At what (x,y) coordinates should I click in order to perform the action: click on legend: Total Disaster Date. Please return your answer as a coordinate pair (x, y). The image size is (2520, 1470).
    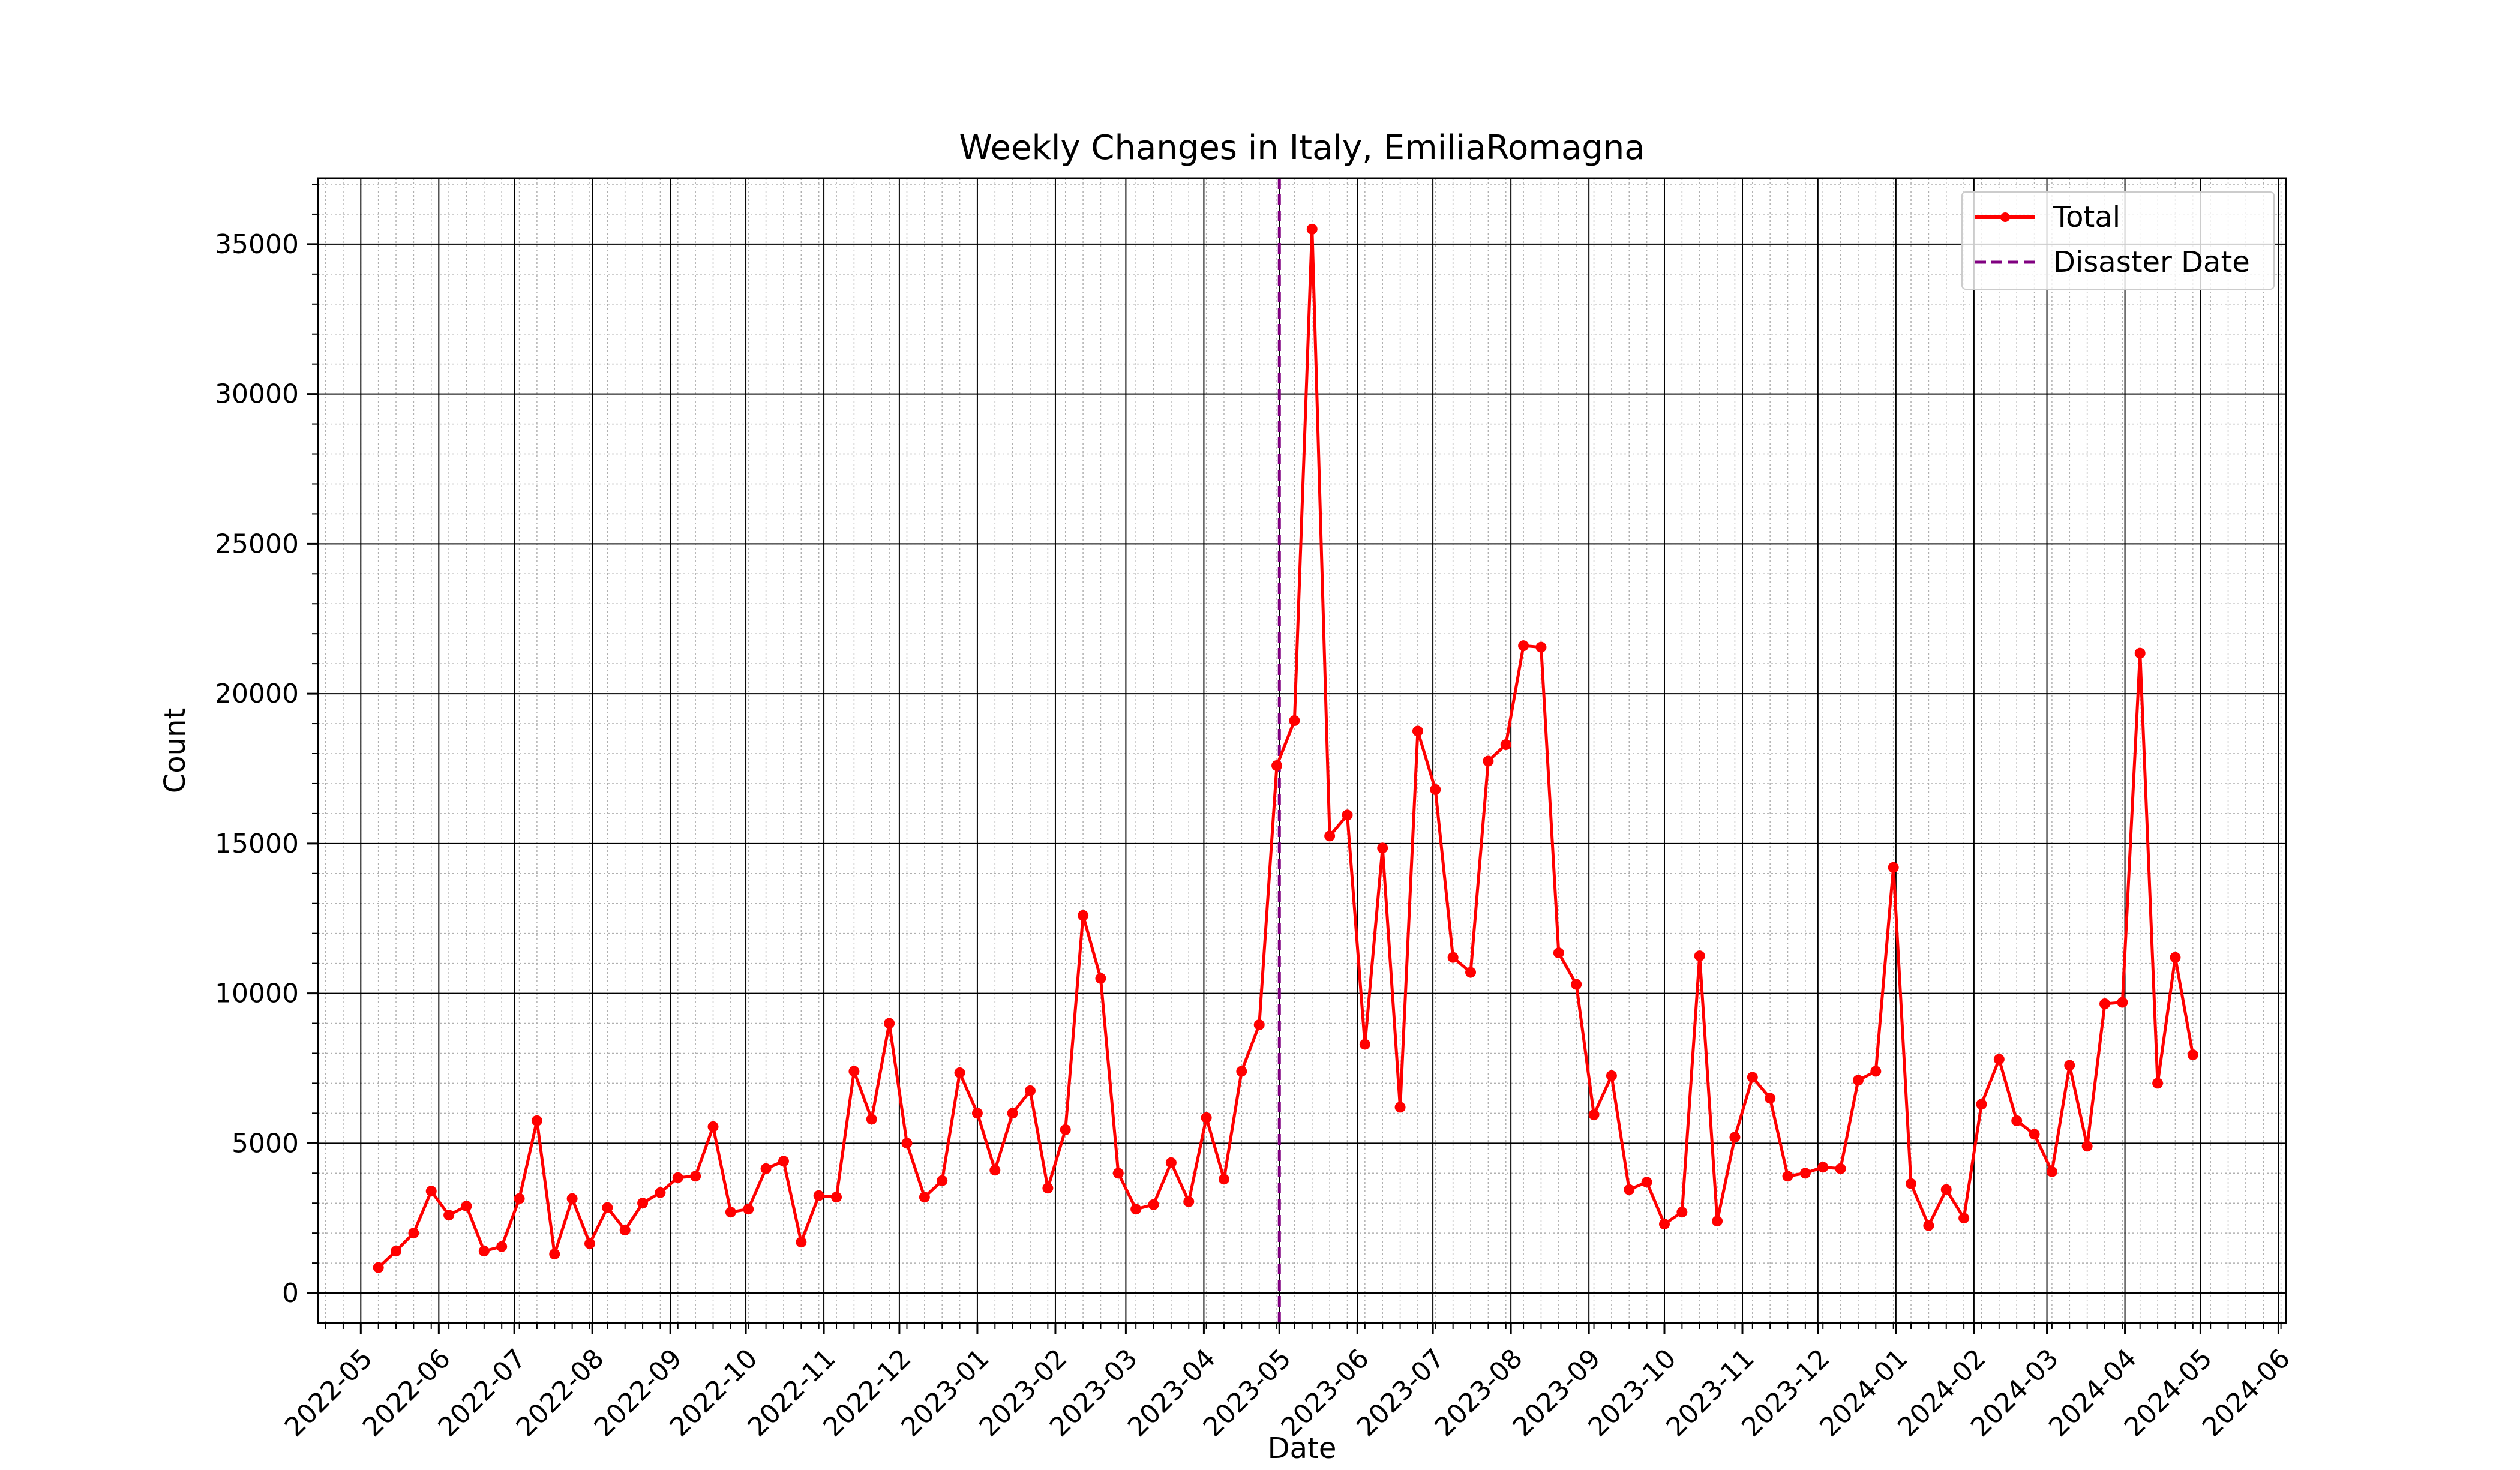
    Looking at the image, I should click on (2118, 240).